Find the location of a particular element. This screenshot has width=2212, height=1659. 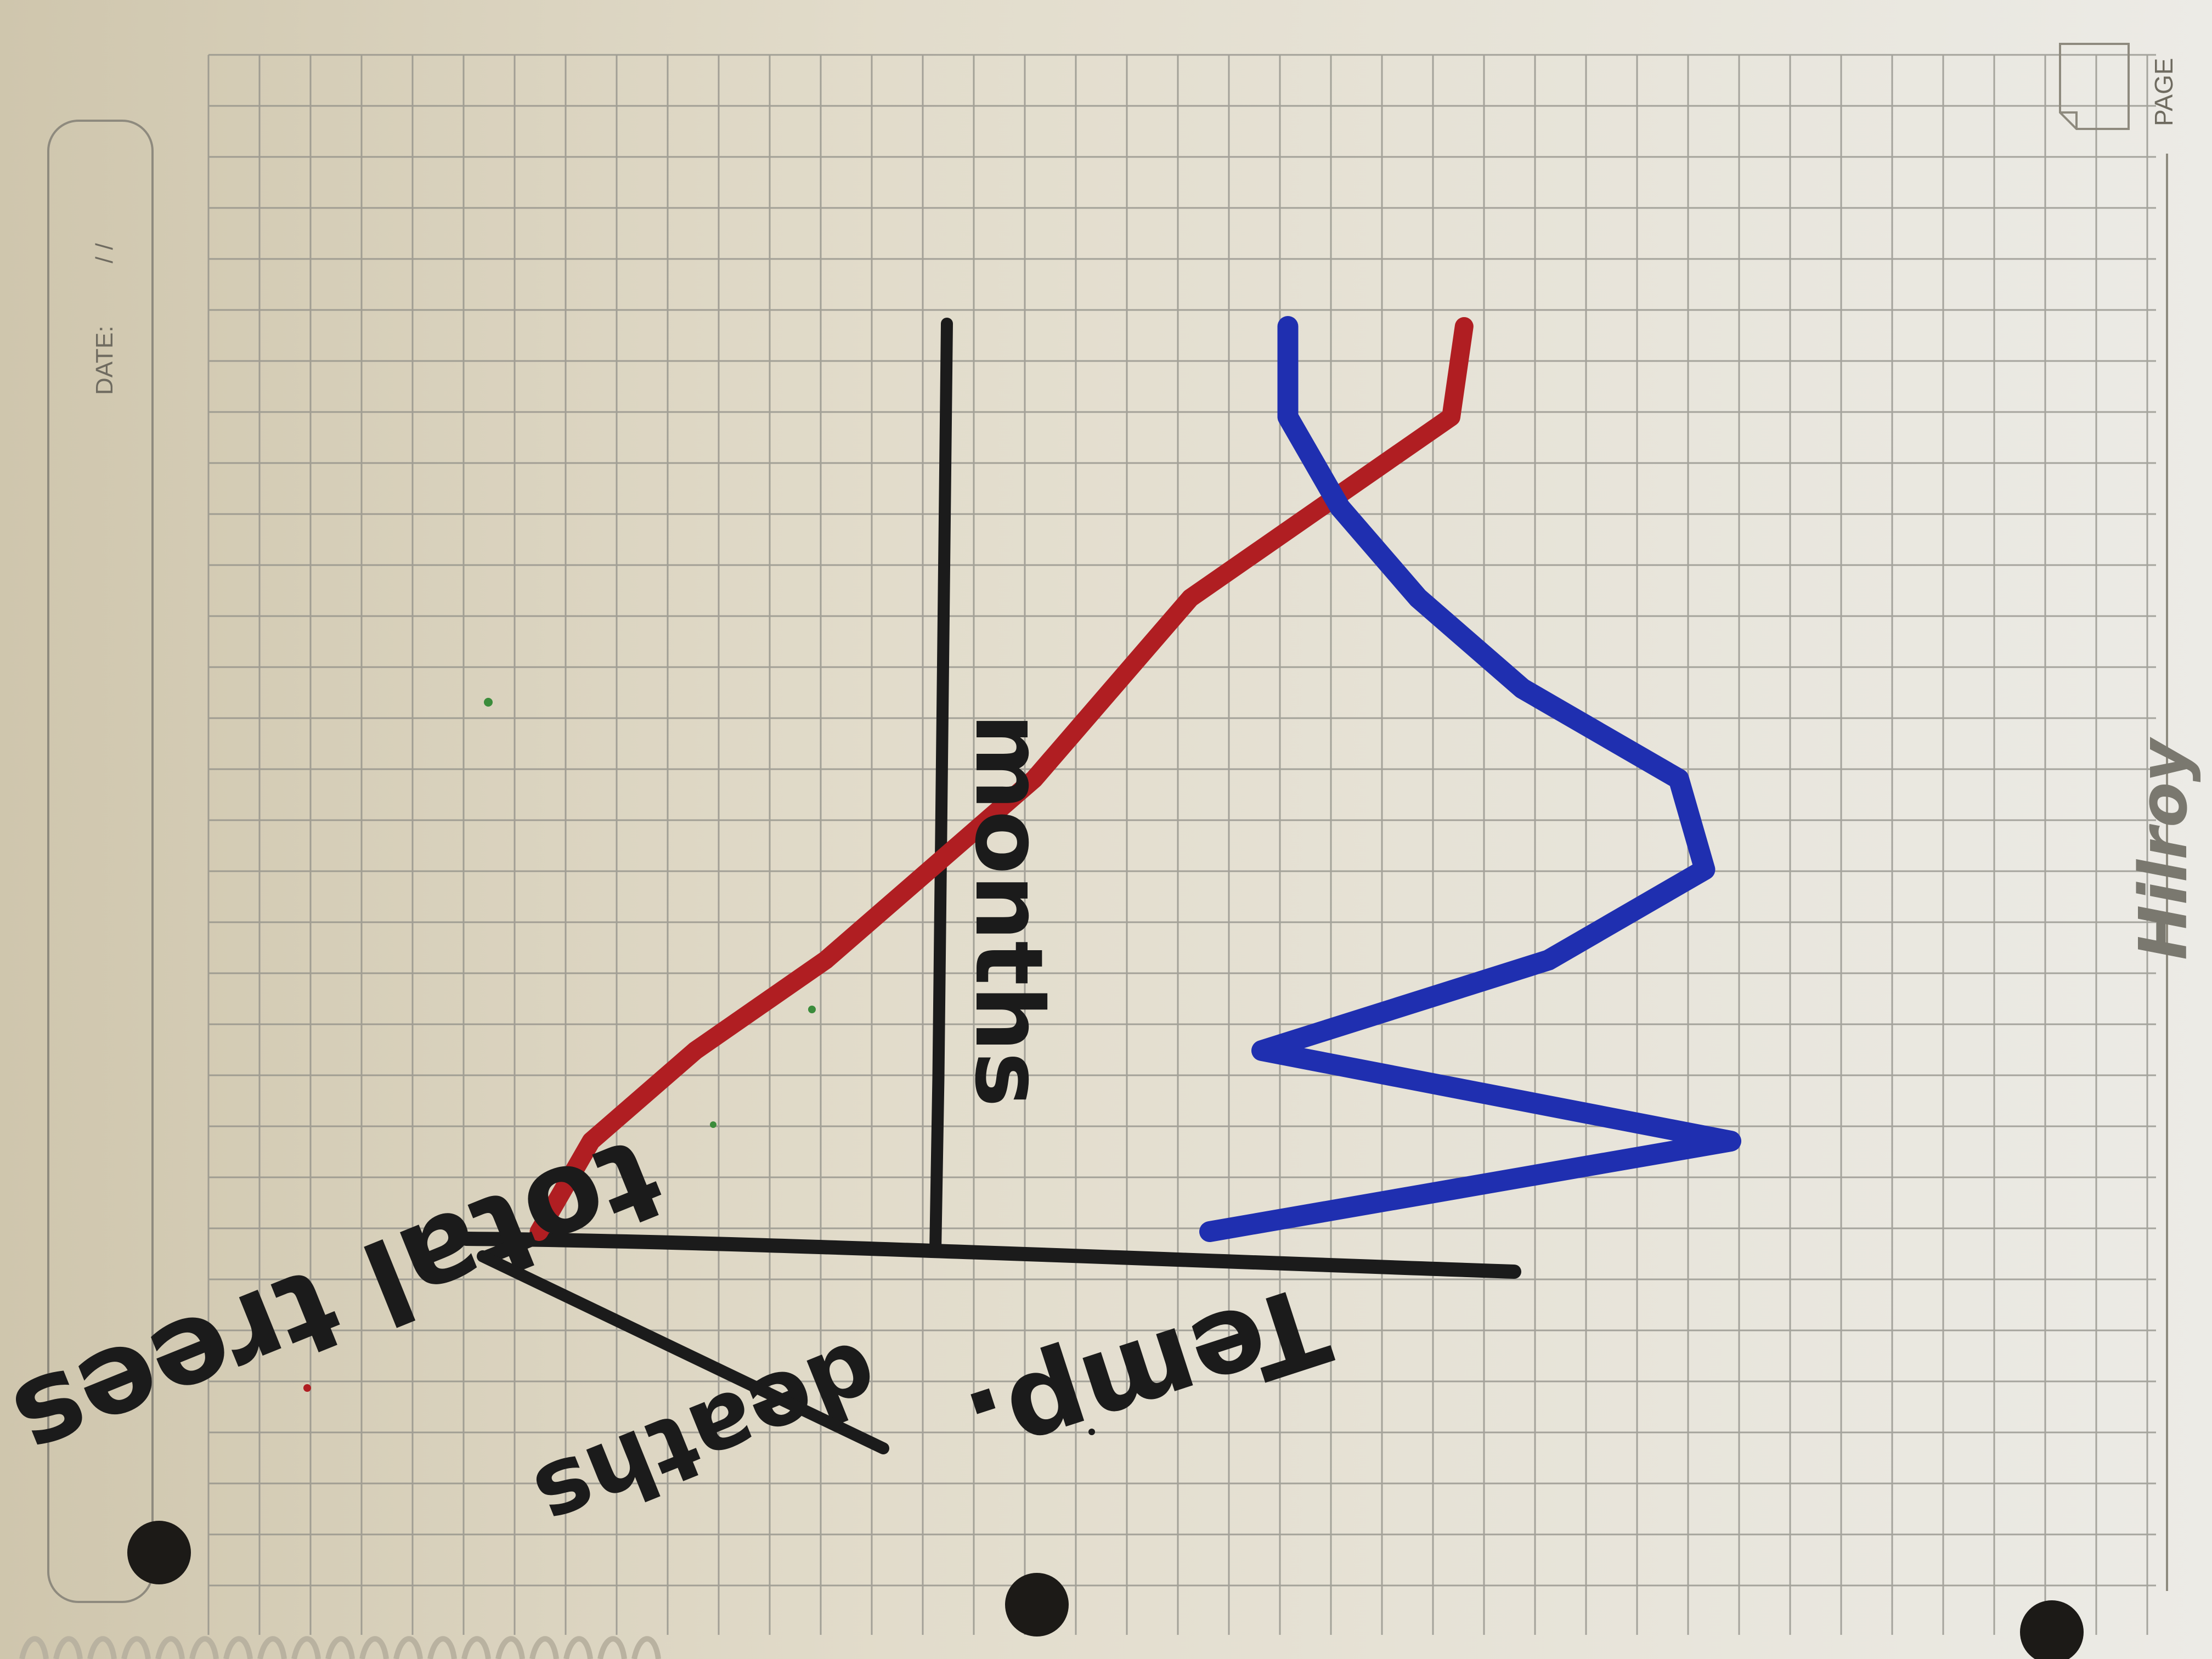

series-blue-line is located at coordinates (1470, 779).